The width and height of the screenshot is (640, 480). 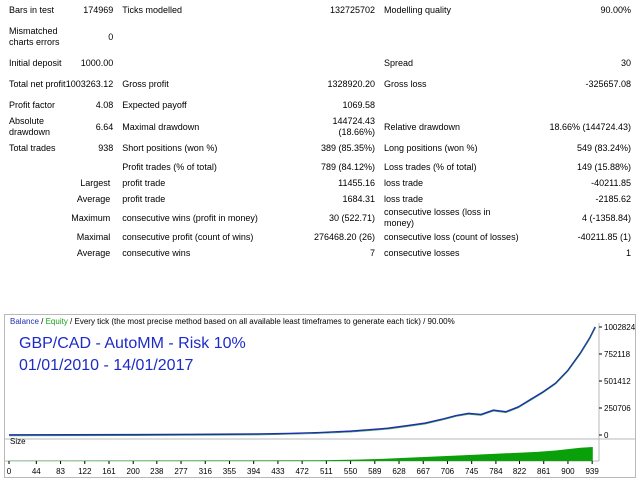 I want to click on stats-cell: Total net profit, so click(x=37, y=84).